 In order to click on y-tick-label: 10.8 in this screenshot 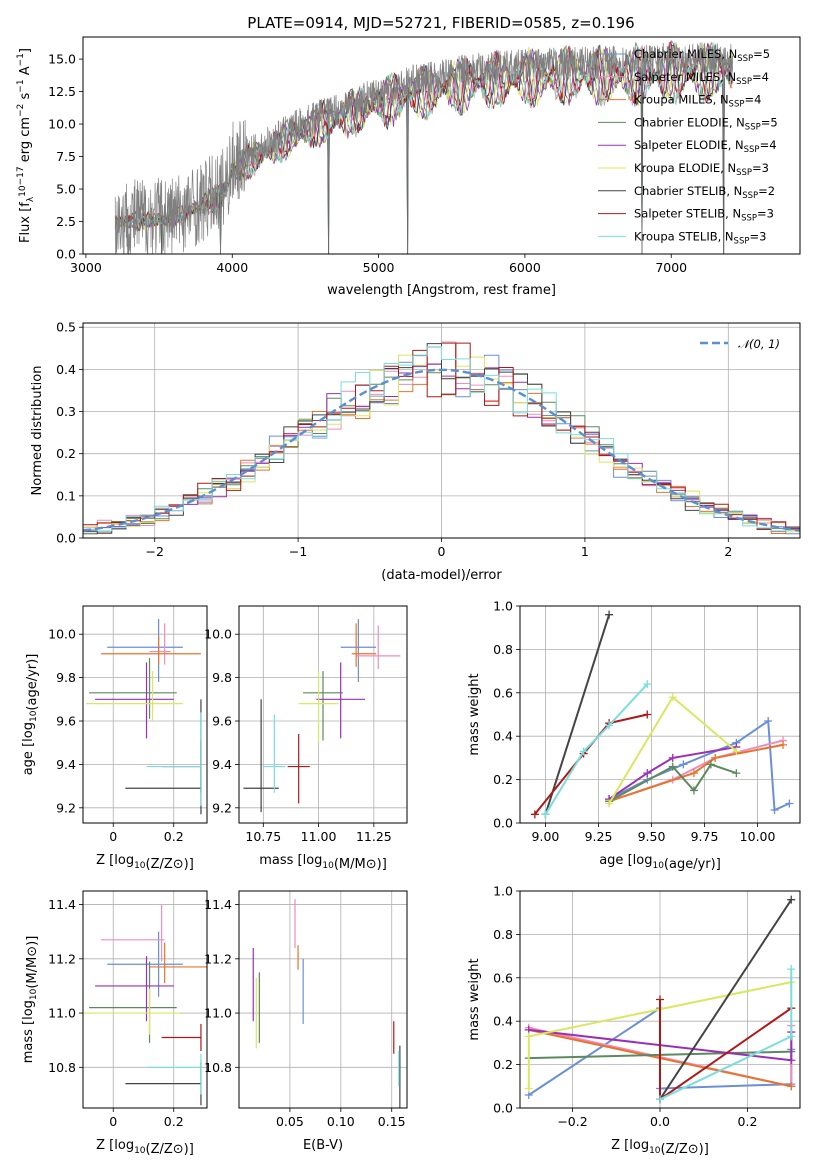, I will do `click(62, 1067)`.